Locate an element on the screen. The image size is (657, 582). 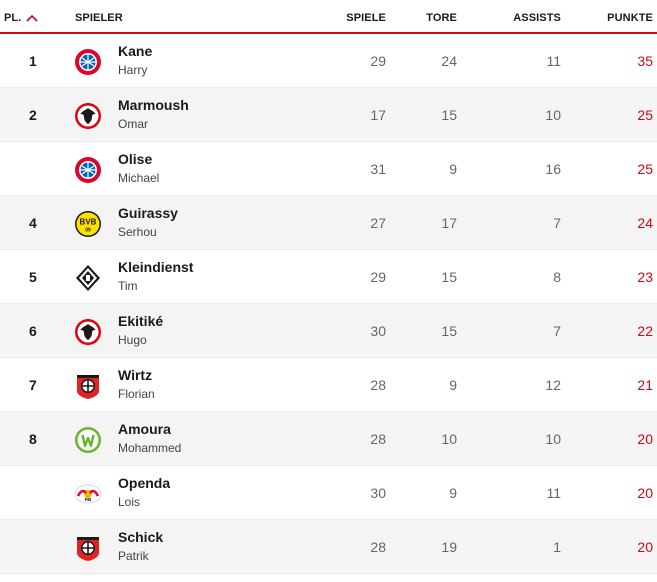
player-lastname: Amoura is located at coordinates (144, 429).